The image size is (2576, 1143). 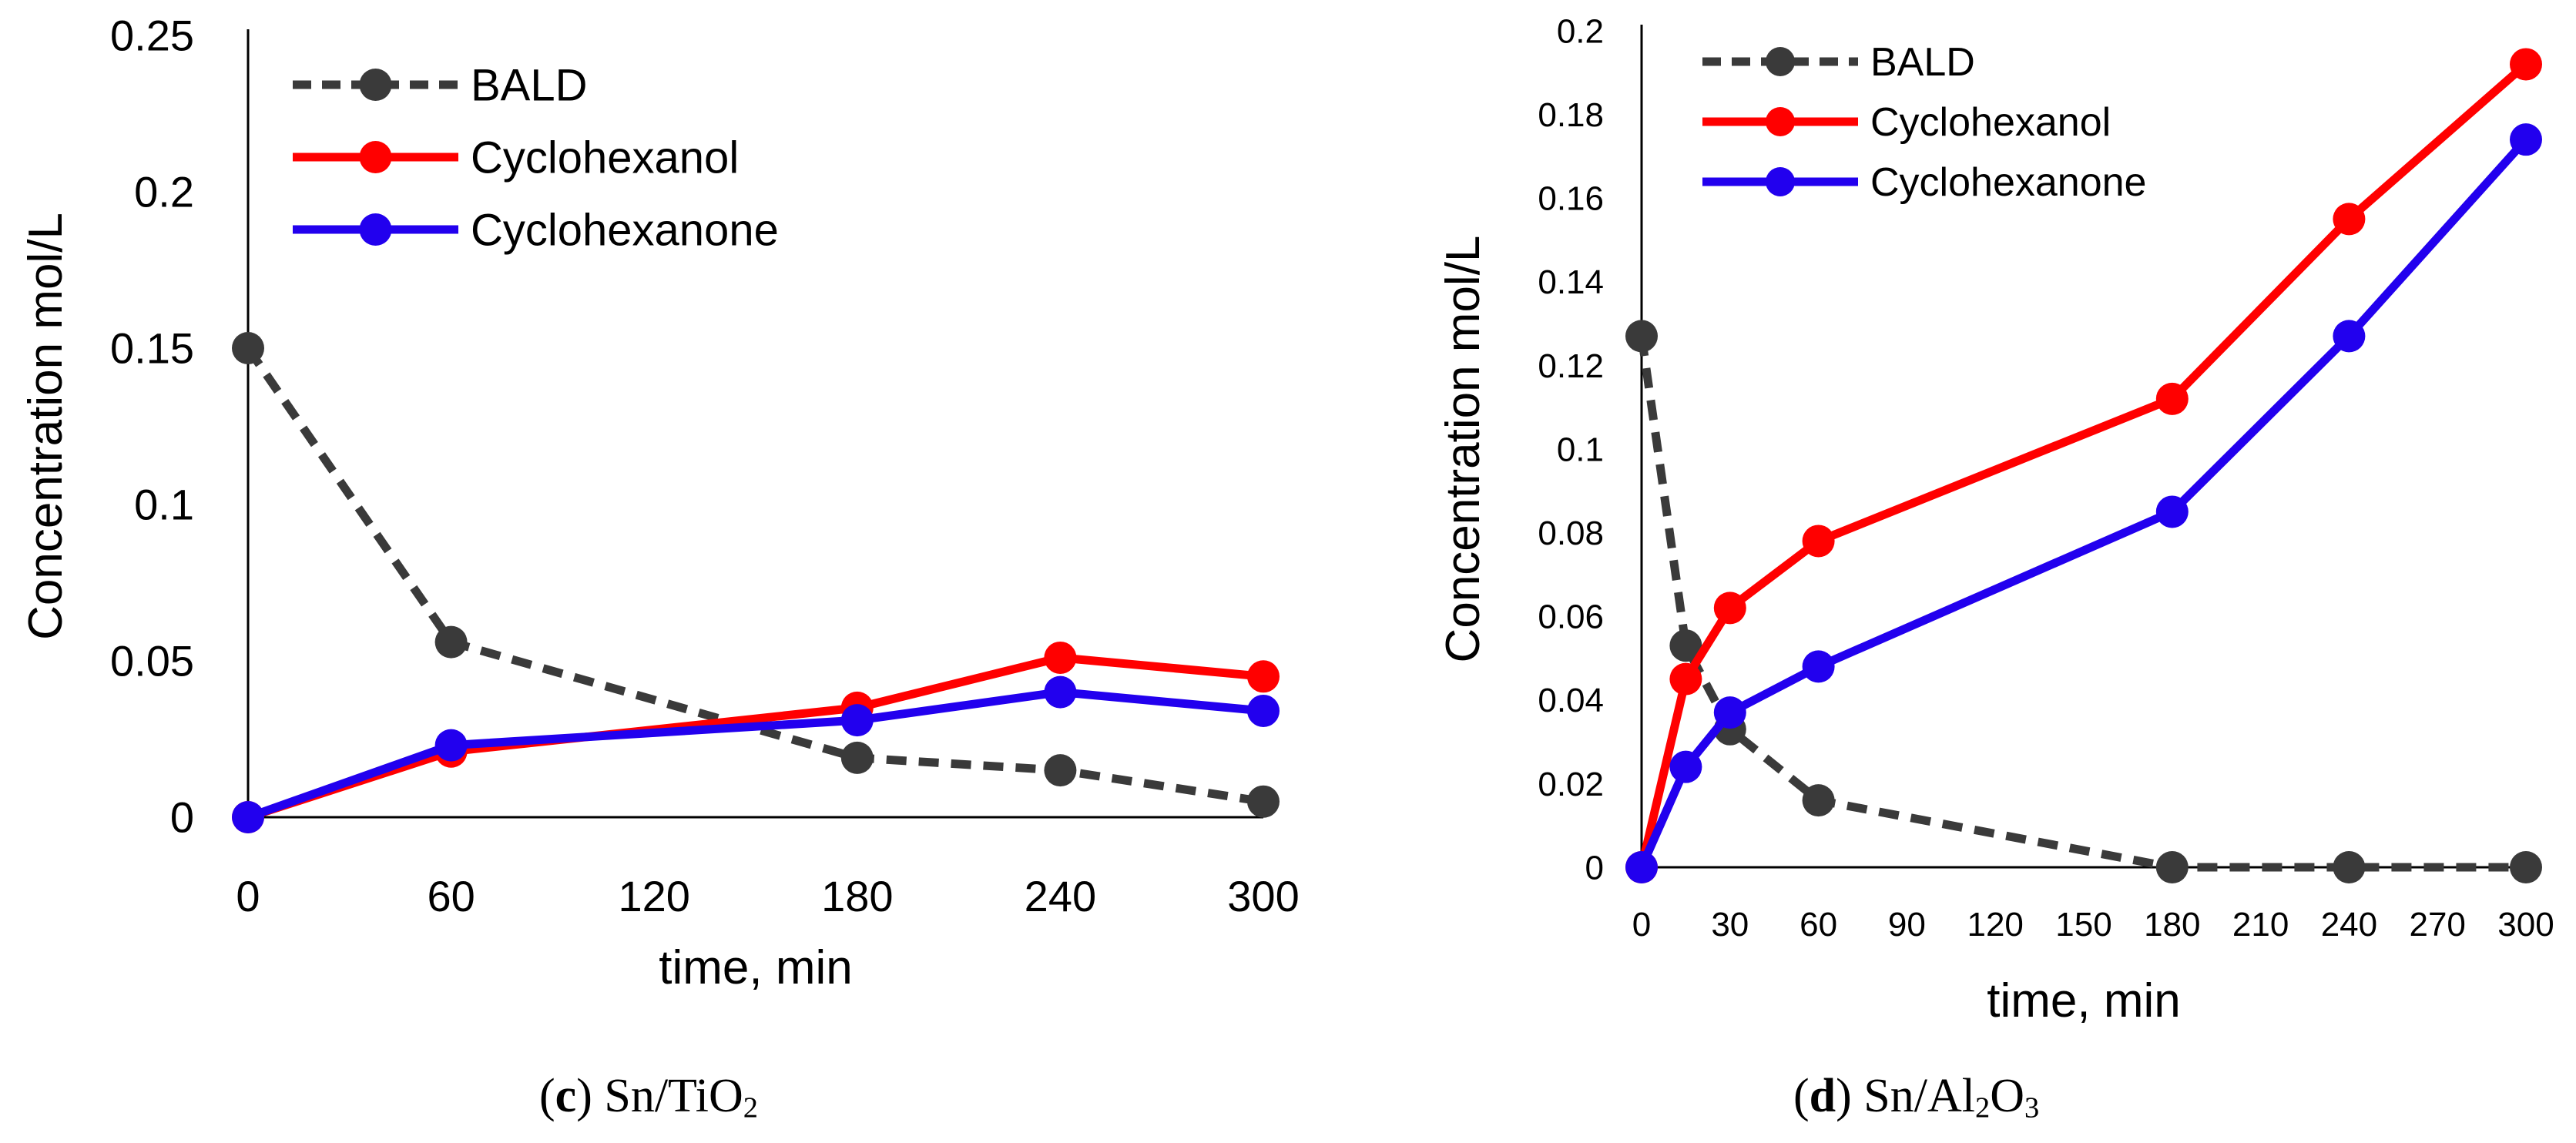 What do you see at coordinates (1907, 925) in the screenshot?
I see `x-tick-label: 90` at bounding box center [1907, 925].